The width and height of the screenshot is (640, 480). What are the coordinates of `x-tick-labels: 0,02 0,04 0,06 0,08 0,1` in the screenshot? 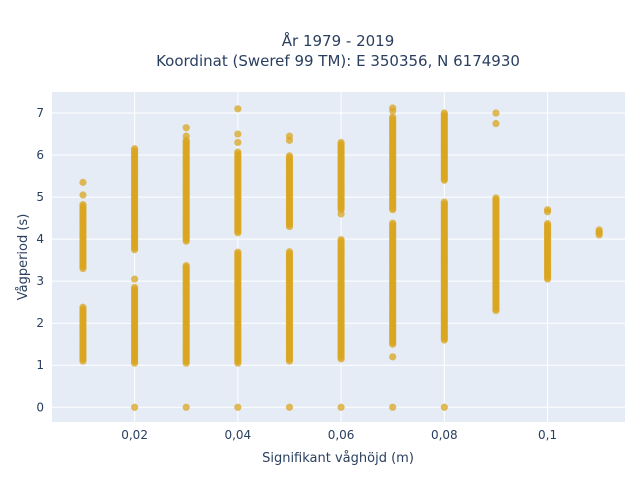 It's located at (339, 435).